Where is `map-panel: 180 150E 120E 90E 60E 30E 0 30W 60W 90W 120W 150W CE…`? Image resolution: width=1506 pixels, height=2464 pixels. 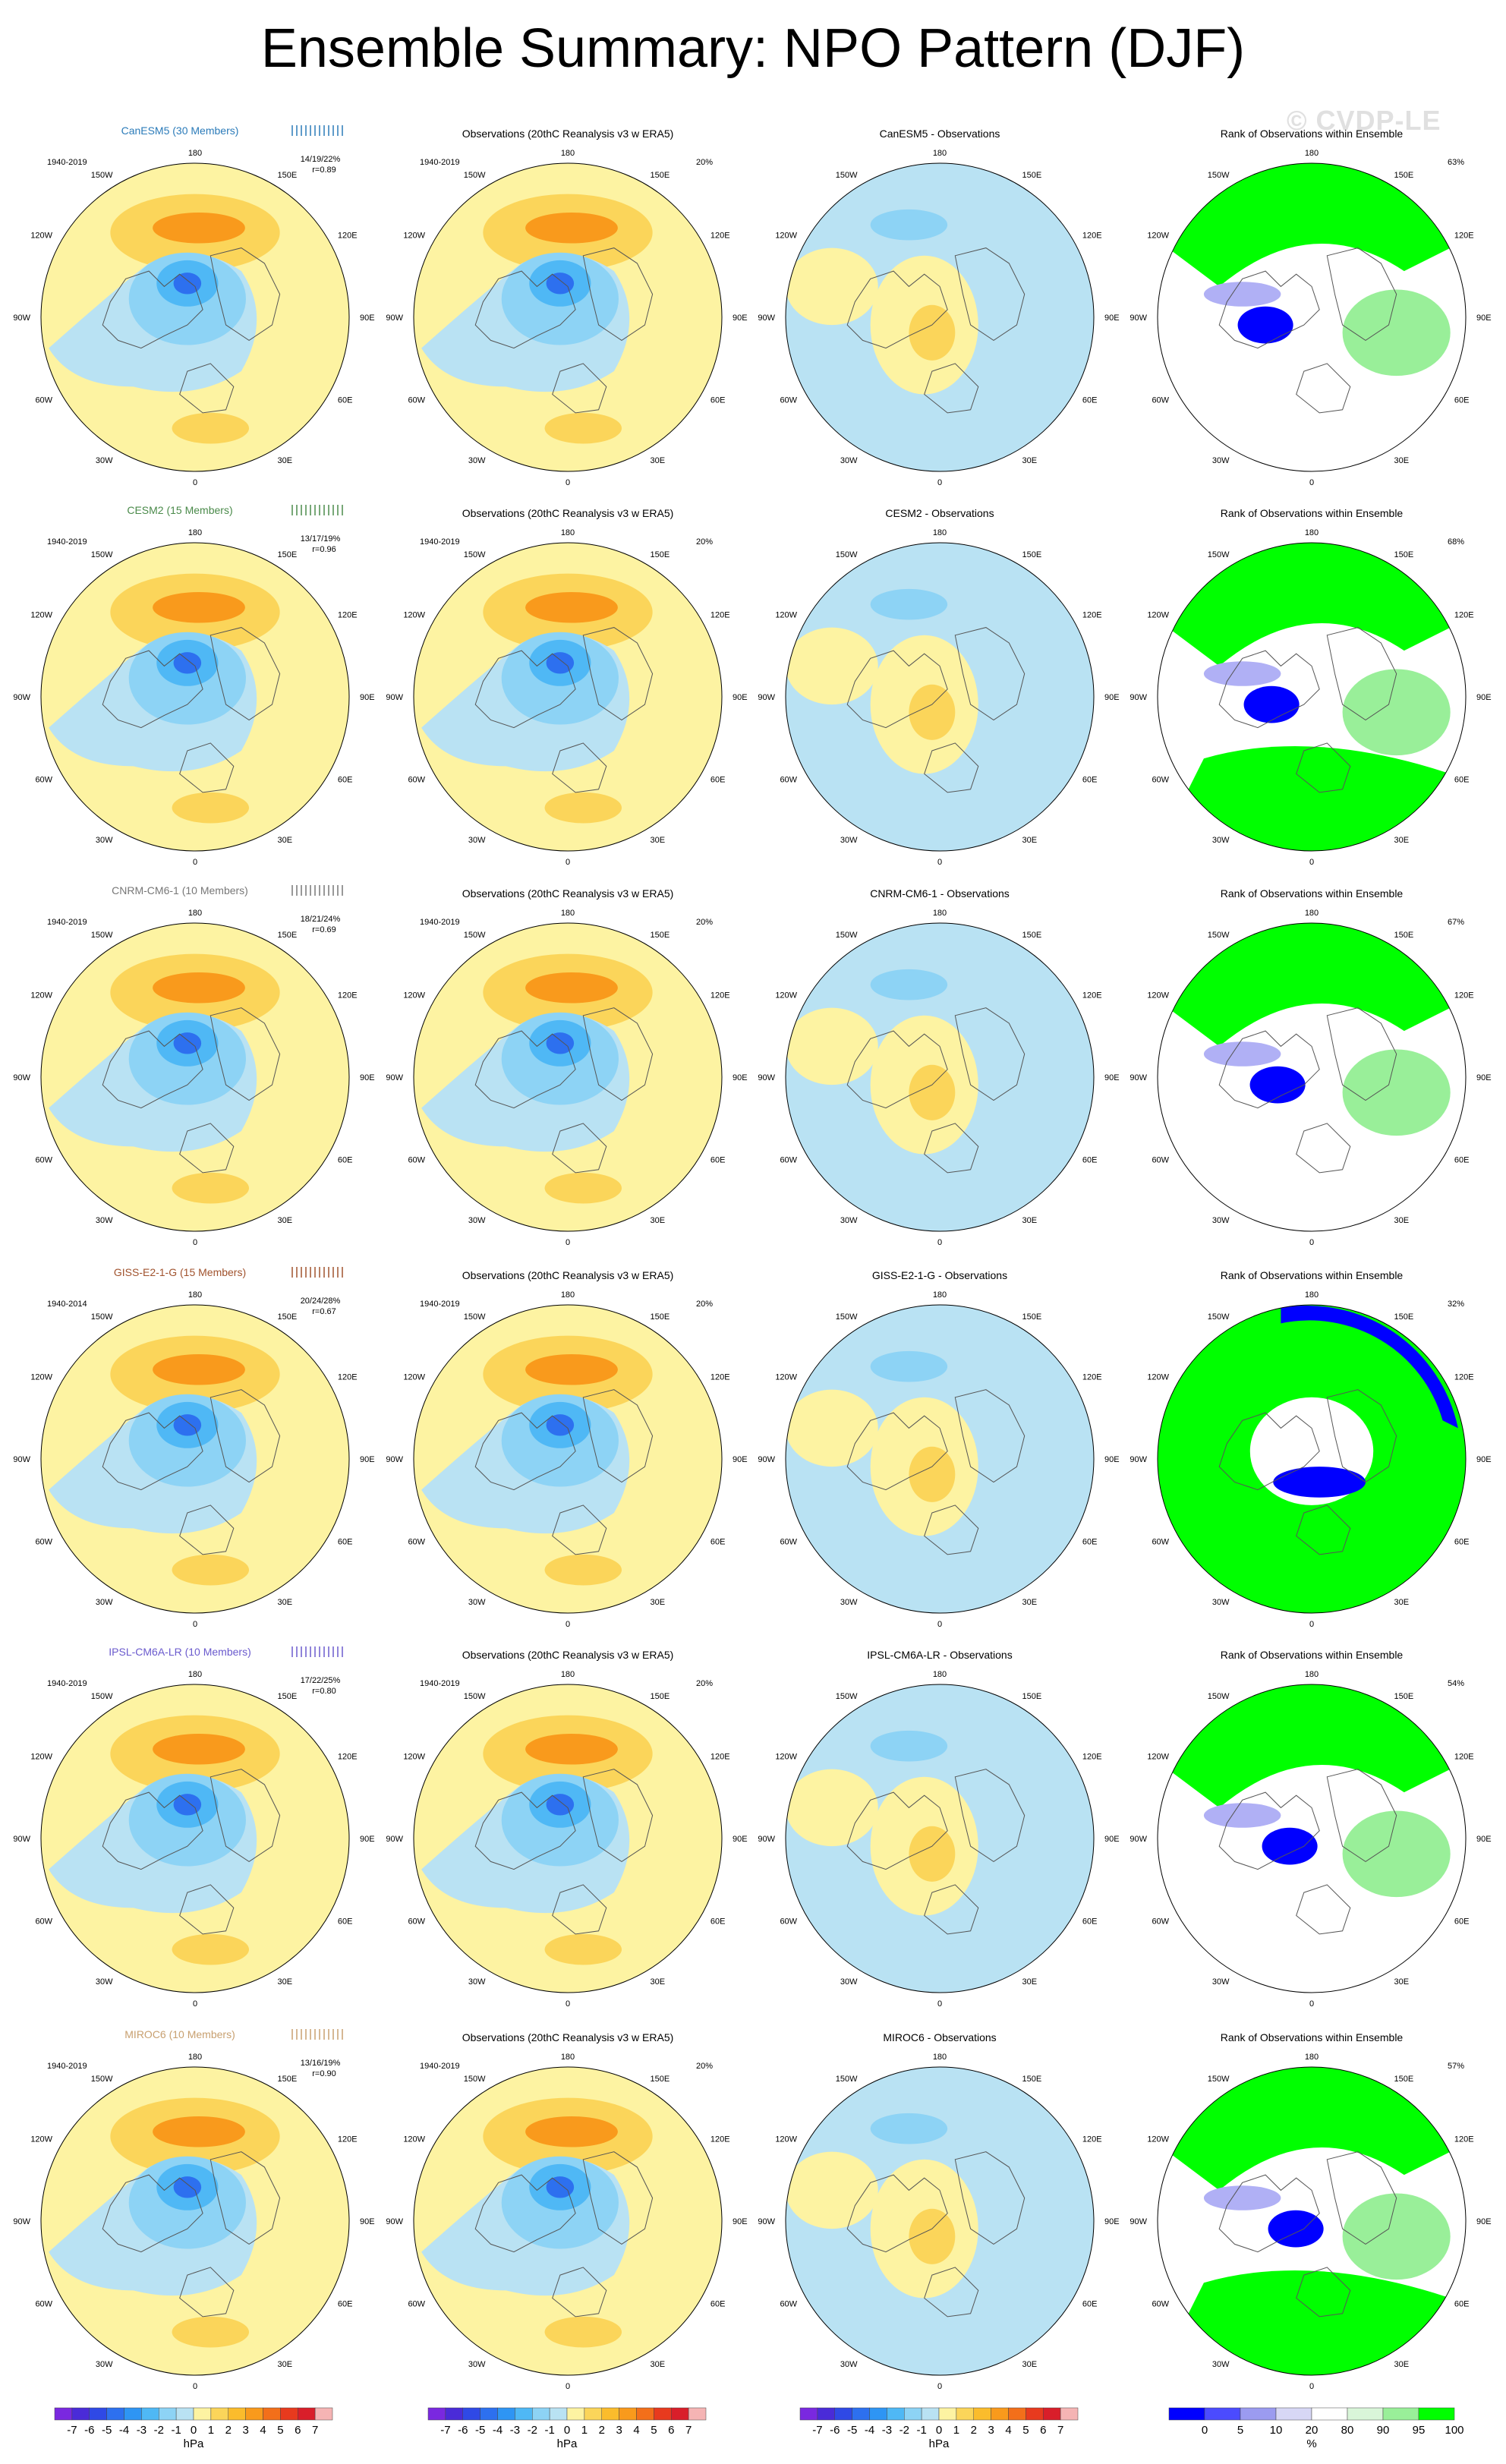
map-panel: 180 150E 120E 90E 60E 30E 0 30W 60W 90W 120W 150W CE… is located at coordinates (938, 687).